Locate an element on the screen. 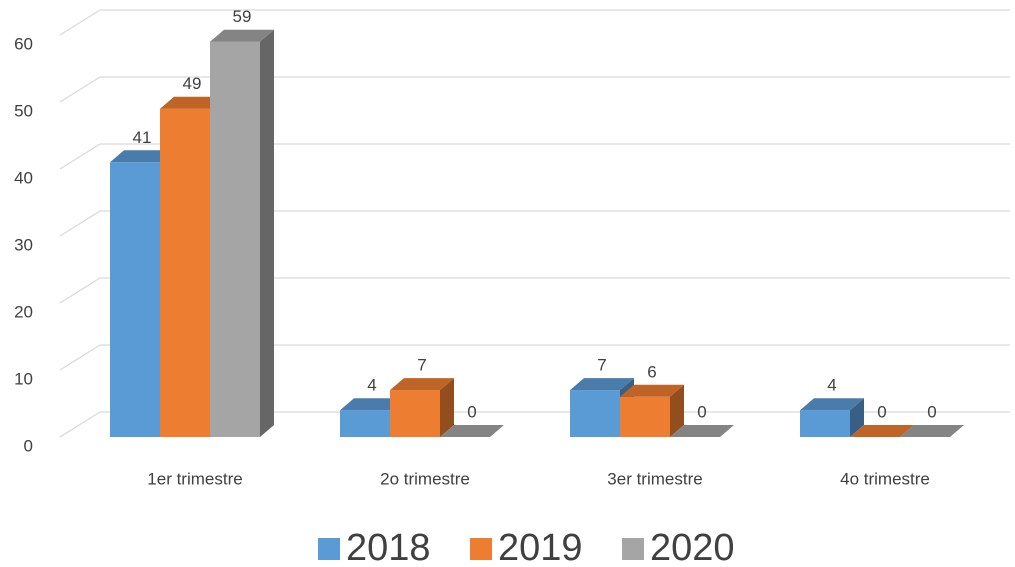 Image resolution: width=1015 pixels, height=567 pixels. x-tick-label: 4o trimestre is located at coordinates (885, 478).